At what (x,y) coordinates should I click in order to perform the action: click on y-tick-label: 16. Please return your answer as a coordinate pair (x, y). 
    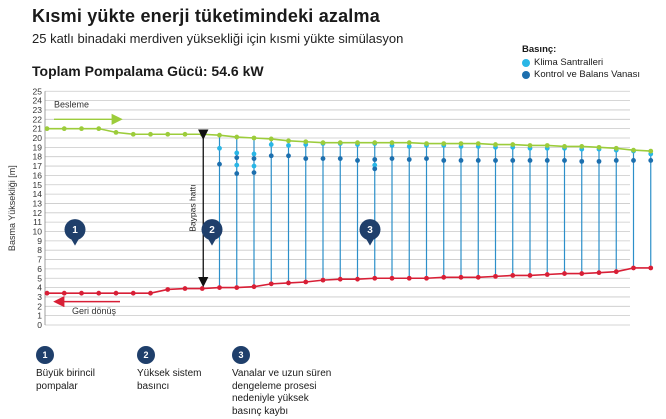
    Looking at the image, I should click on (38, 175).